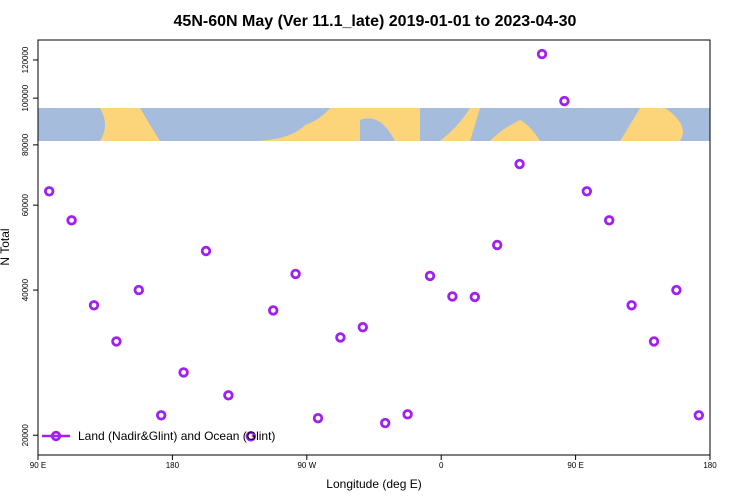 The width and height of the screenshot is (750, 500). Describe the element at coordinates (441, 465) in the screenshot. I see `x-tick-label: 0` at that location.